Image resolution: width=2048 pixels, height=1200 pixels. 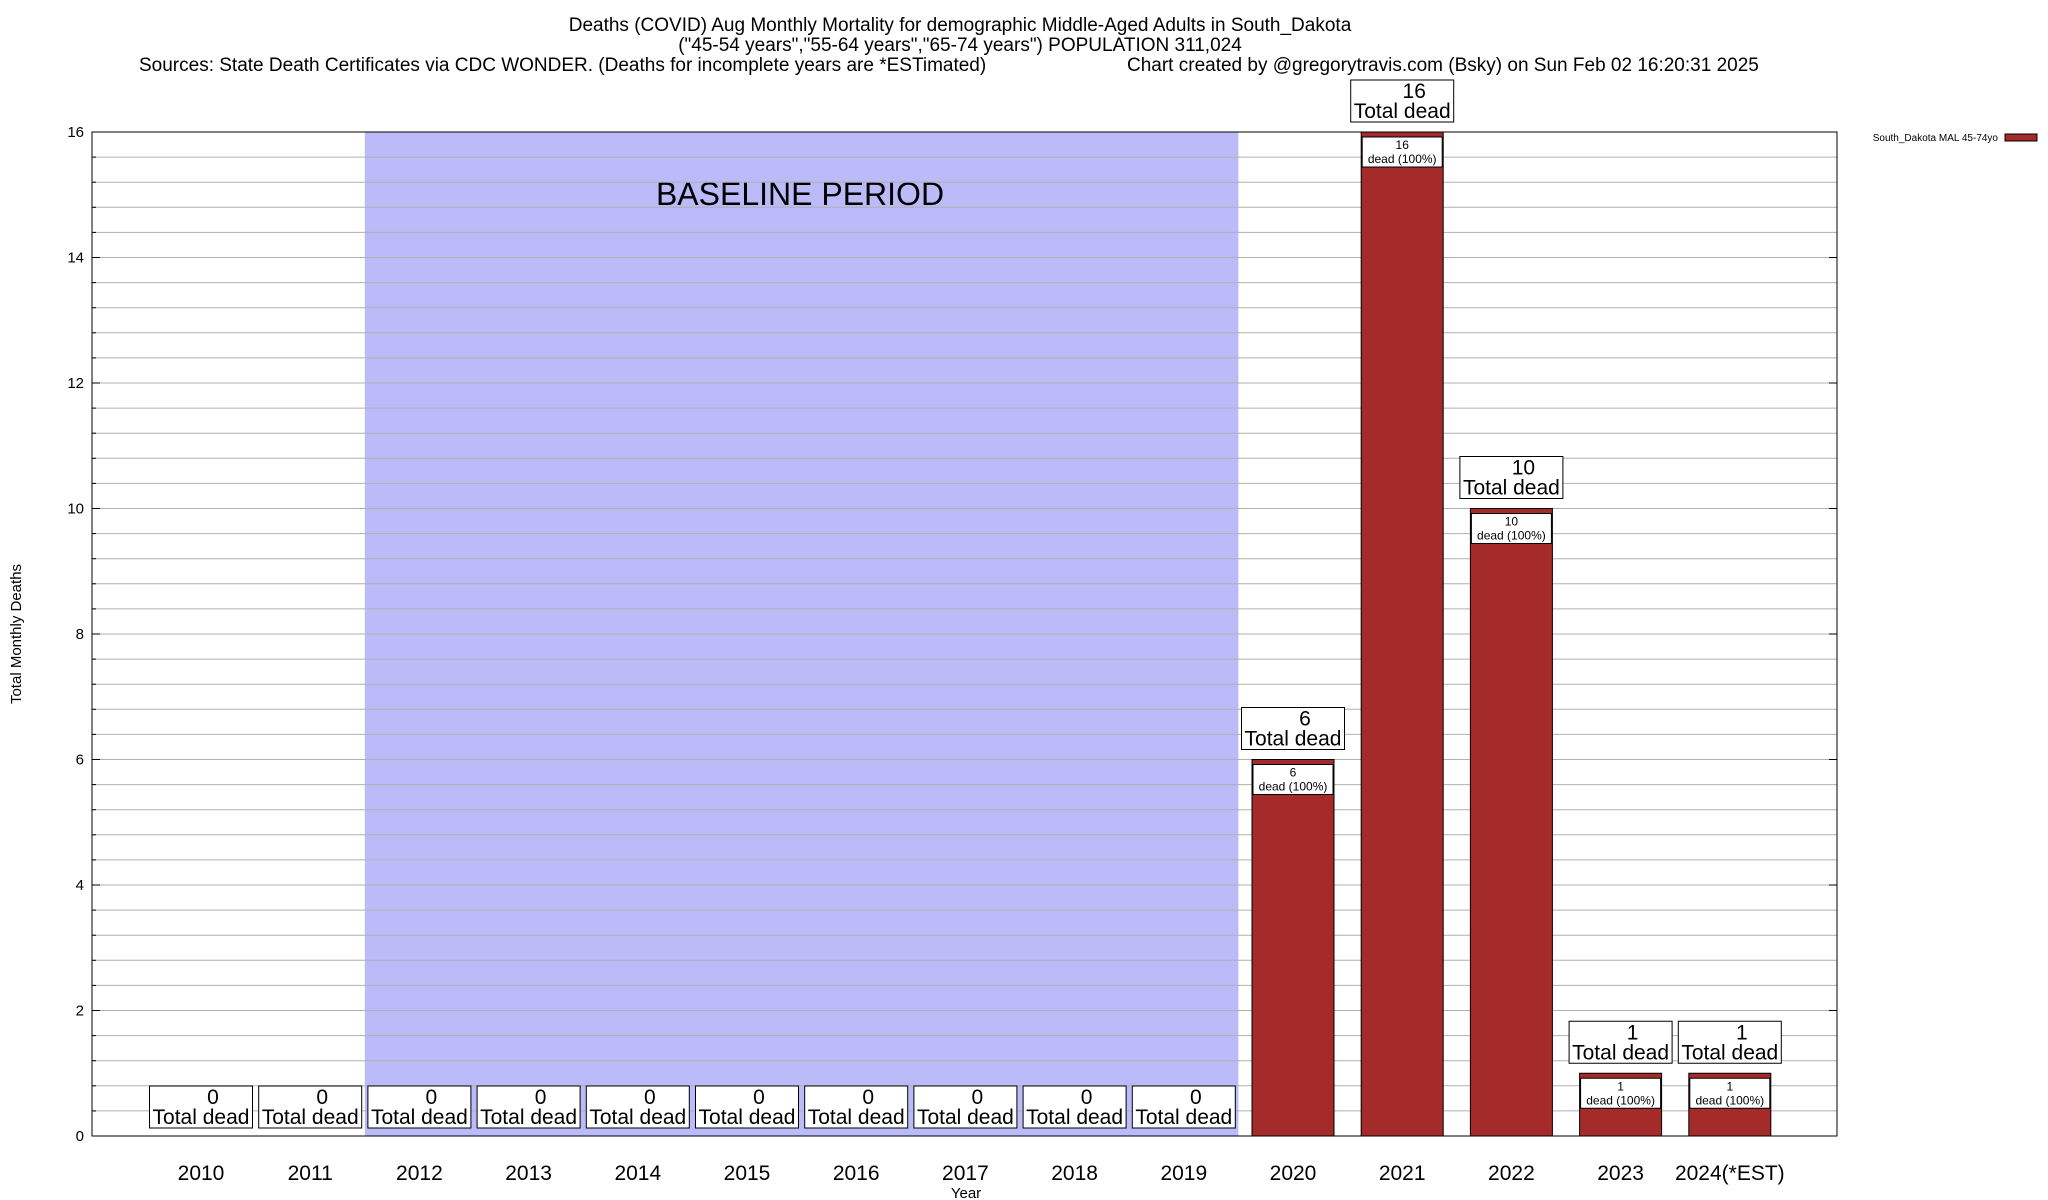 What do you see at coordinates (856, 1173) in the screenshot?
I see `x-tick-label: 2016` at bounding box center [856, 1173].